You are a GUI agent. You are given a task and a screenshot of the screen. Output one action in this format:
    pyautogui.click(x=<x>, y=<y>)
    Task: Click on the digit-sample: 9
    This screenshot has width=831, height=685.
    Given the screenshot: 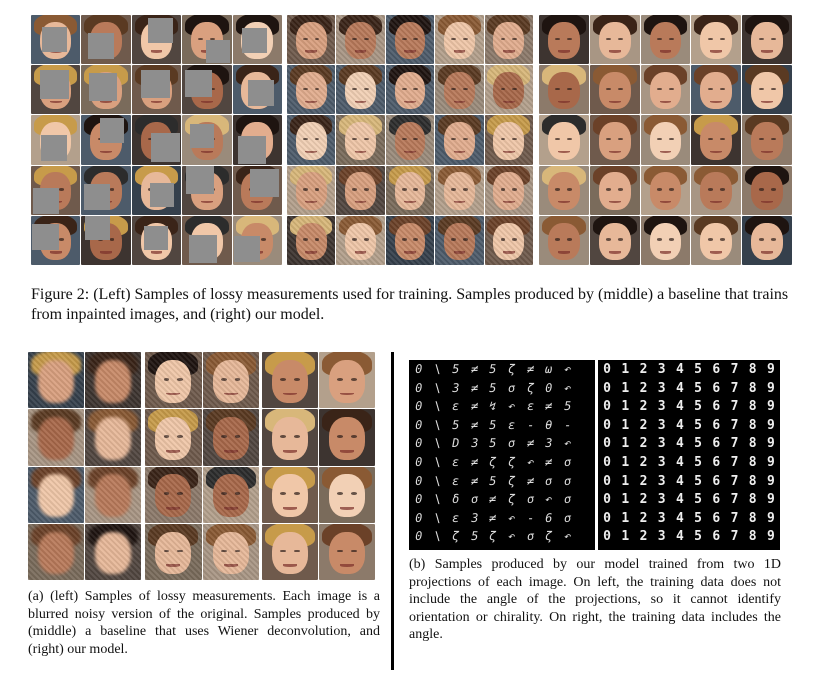 What is the action you would take?
    pyautogui.click(x=770, y=537)
    